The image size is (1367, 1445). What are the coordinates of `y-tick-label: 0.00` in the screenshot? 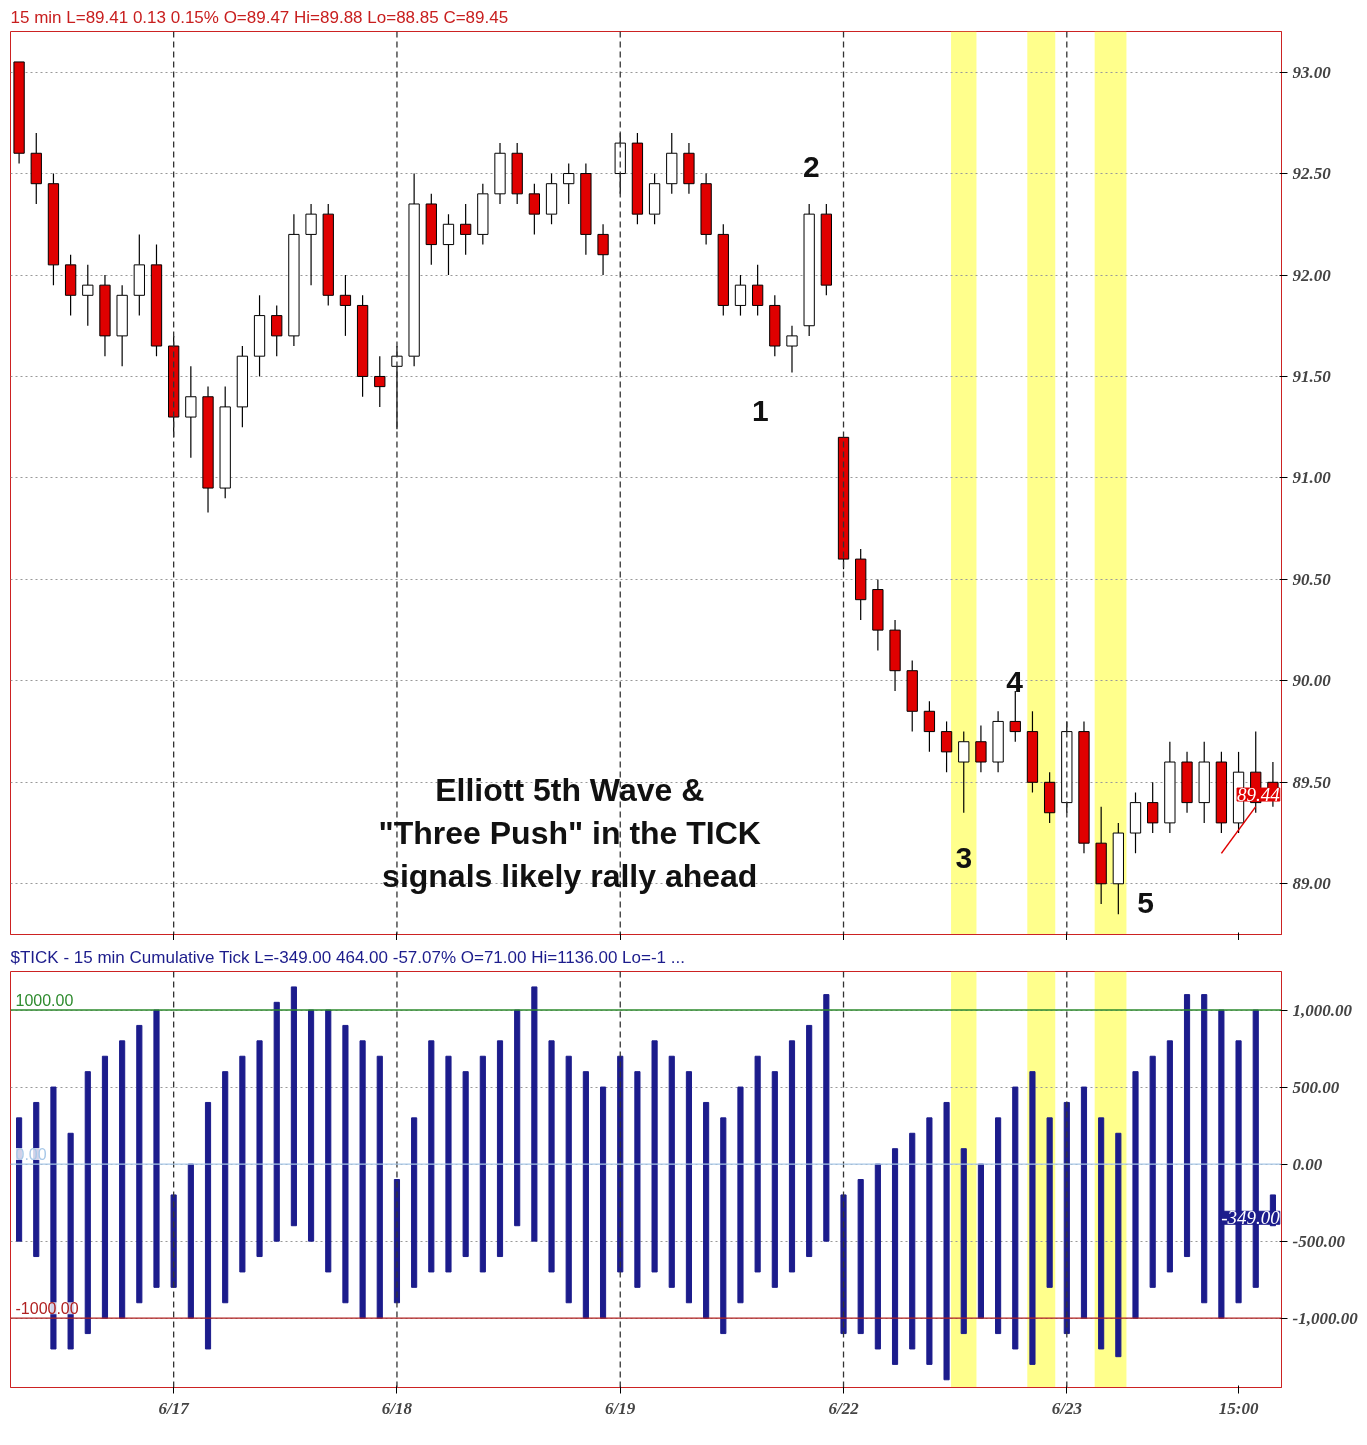 It's located at (1307, 1164).